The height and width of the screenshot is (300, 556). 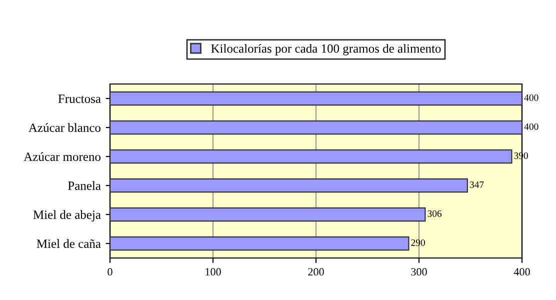 What do you see at coordinates (316, 272) in the screenshot?
I see `x-tick-label: 200` at bounding box center [316, 272].